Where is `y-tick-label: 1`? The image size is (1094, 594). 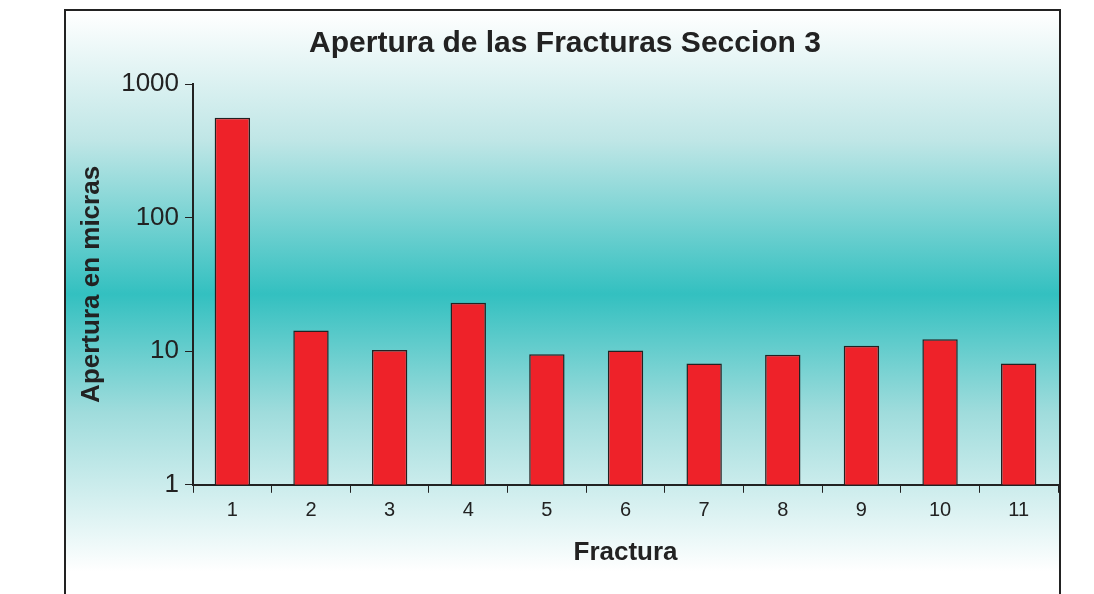 y-tick-label: 1 is located at coordinates (172, 482).